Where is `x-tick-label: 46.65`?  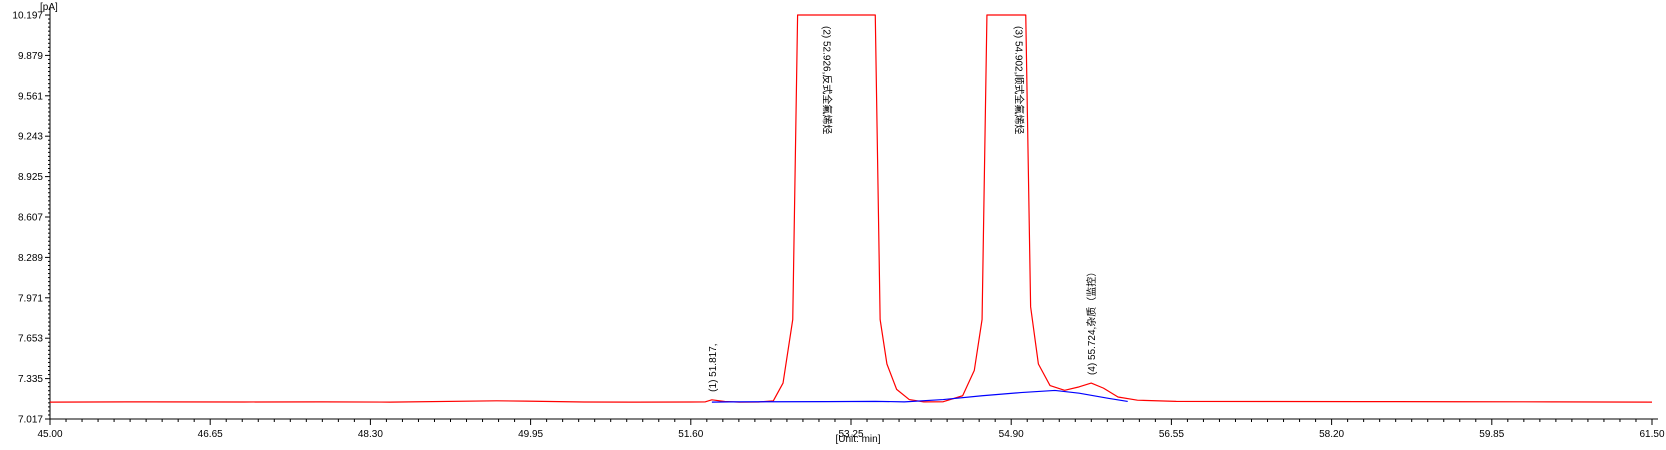 x-tick-label: 46.65 is located at coordinates (210, 434).